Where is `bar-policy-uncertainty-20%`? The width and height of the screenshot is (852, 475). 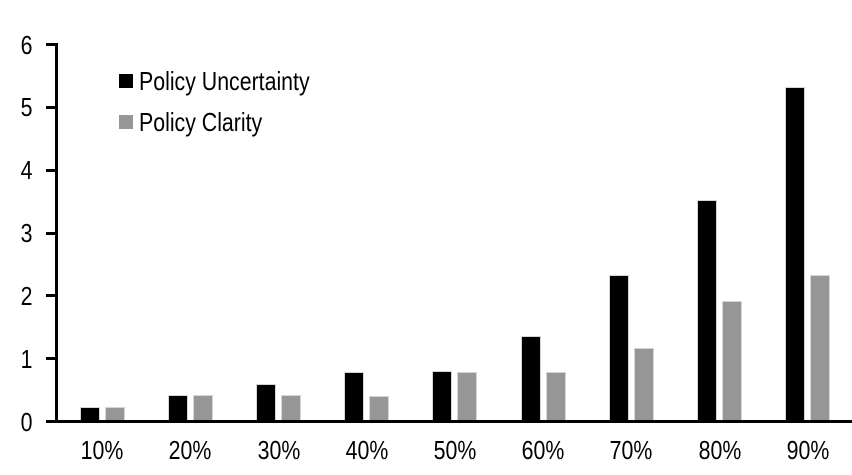 bar-policy-uncertainty-20% is located at coordinates (177, 407).